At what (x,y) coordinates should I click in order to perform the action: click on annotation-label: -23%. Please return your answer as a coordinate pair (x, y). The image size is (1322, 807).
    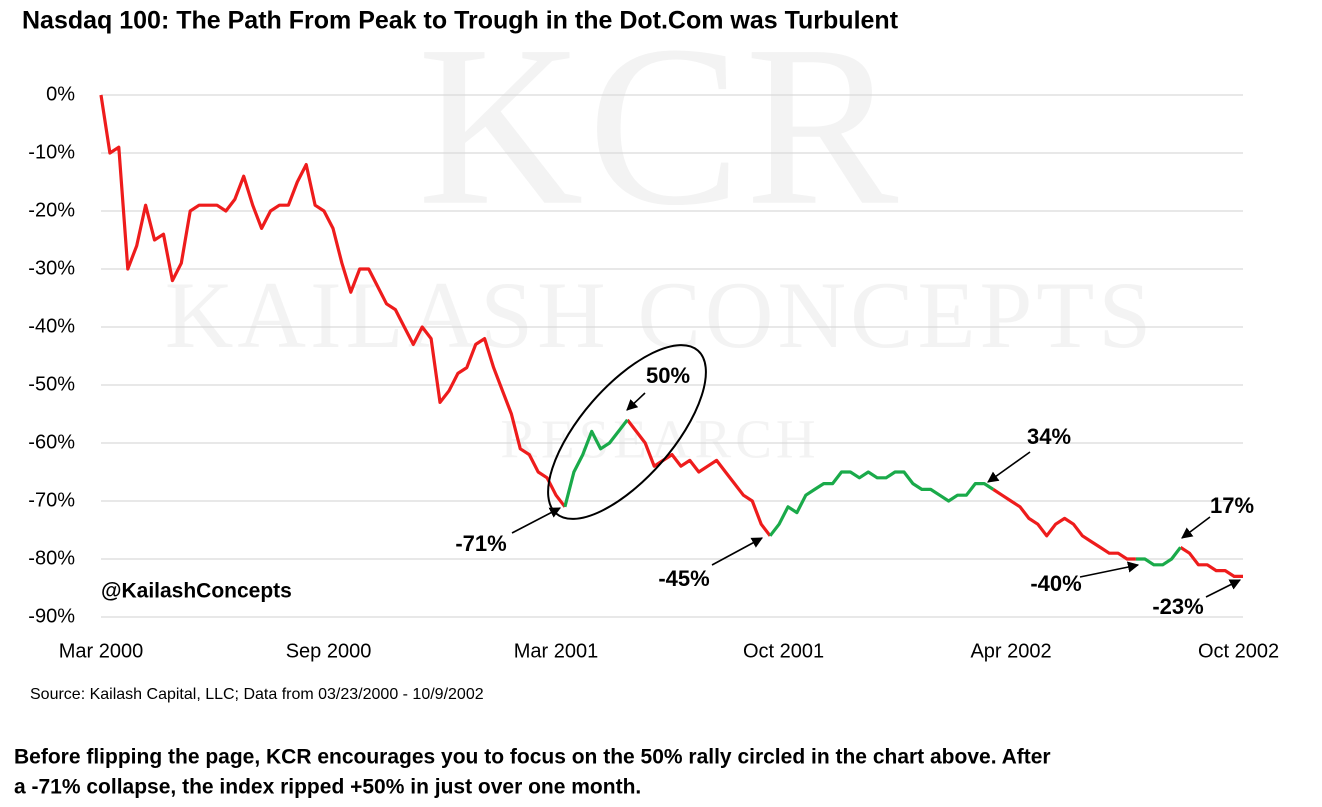
    Looking at the image, I should click on (1177, 606).